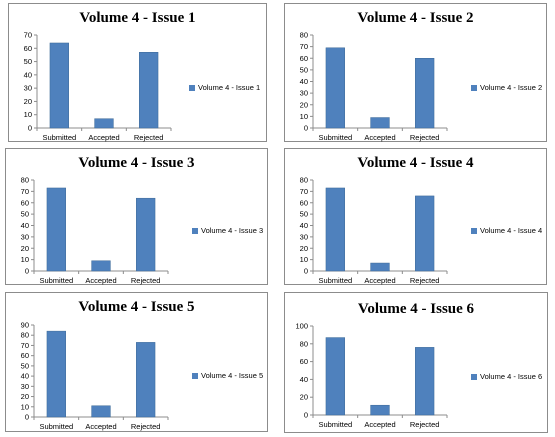  Describe the element at coordinates (416, 309) in the screenshot. I see `chart-title: Volume 4 - Issue 6` at that location.